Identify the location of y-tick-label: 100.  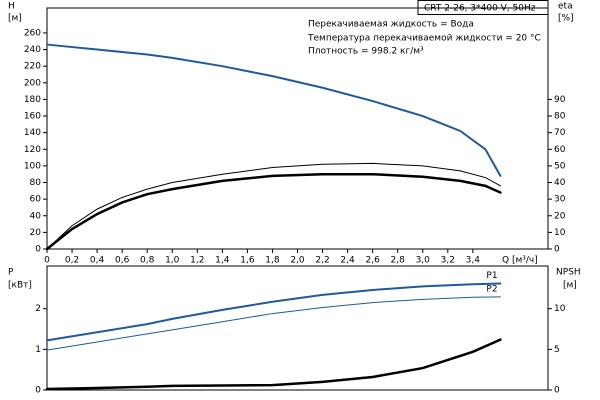
(32, 166).